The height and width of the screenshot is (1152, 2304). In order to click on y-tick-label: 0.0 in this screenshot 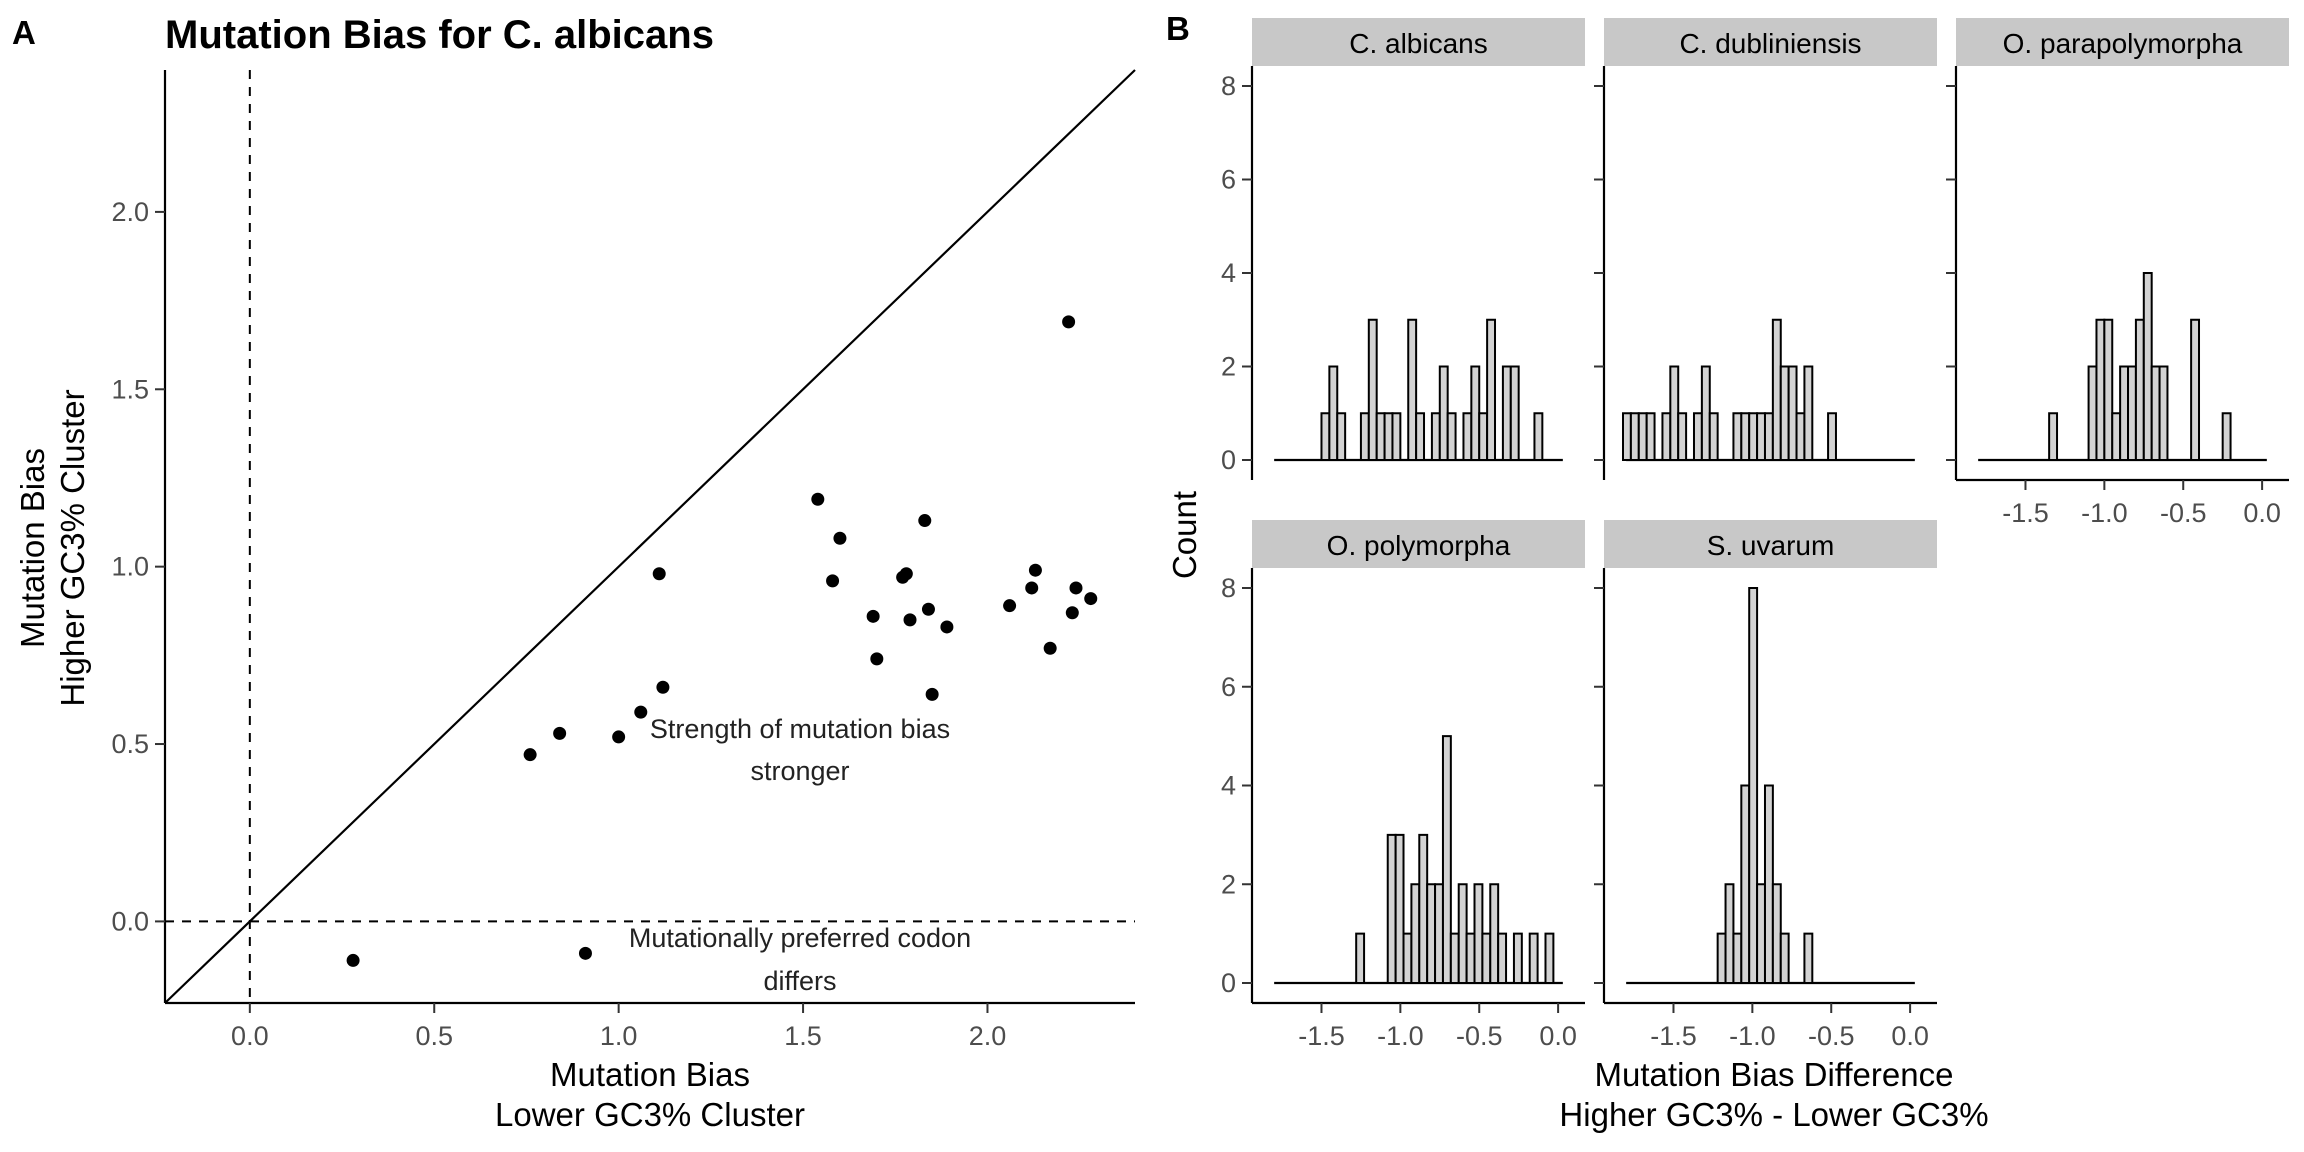, I will do `click(130, 921)`.